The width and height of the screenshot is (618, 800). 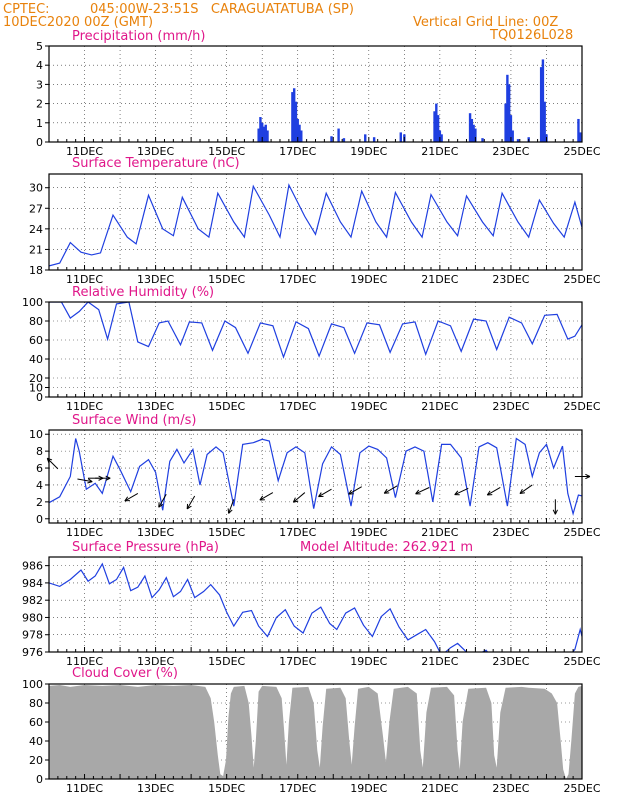 What do you see at coordinates (510, 406) in the screenshot?
I see `rh-xtick-label: 23DEC` at bounding box center [510, 406].